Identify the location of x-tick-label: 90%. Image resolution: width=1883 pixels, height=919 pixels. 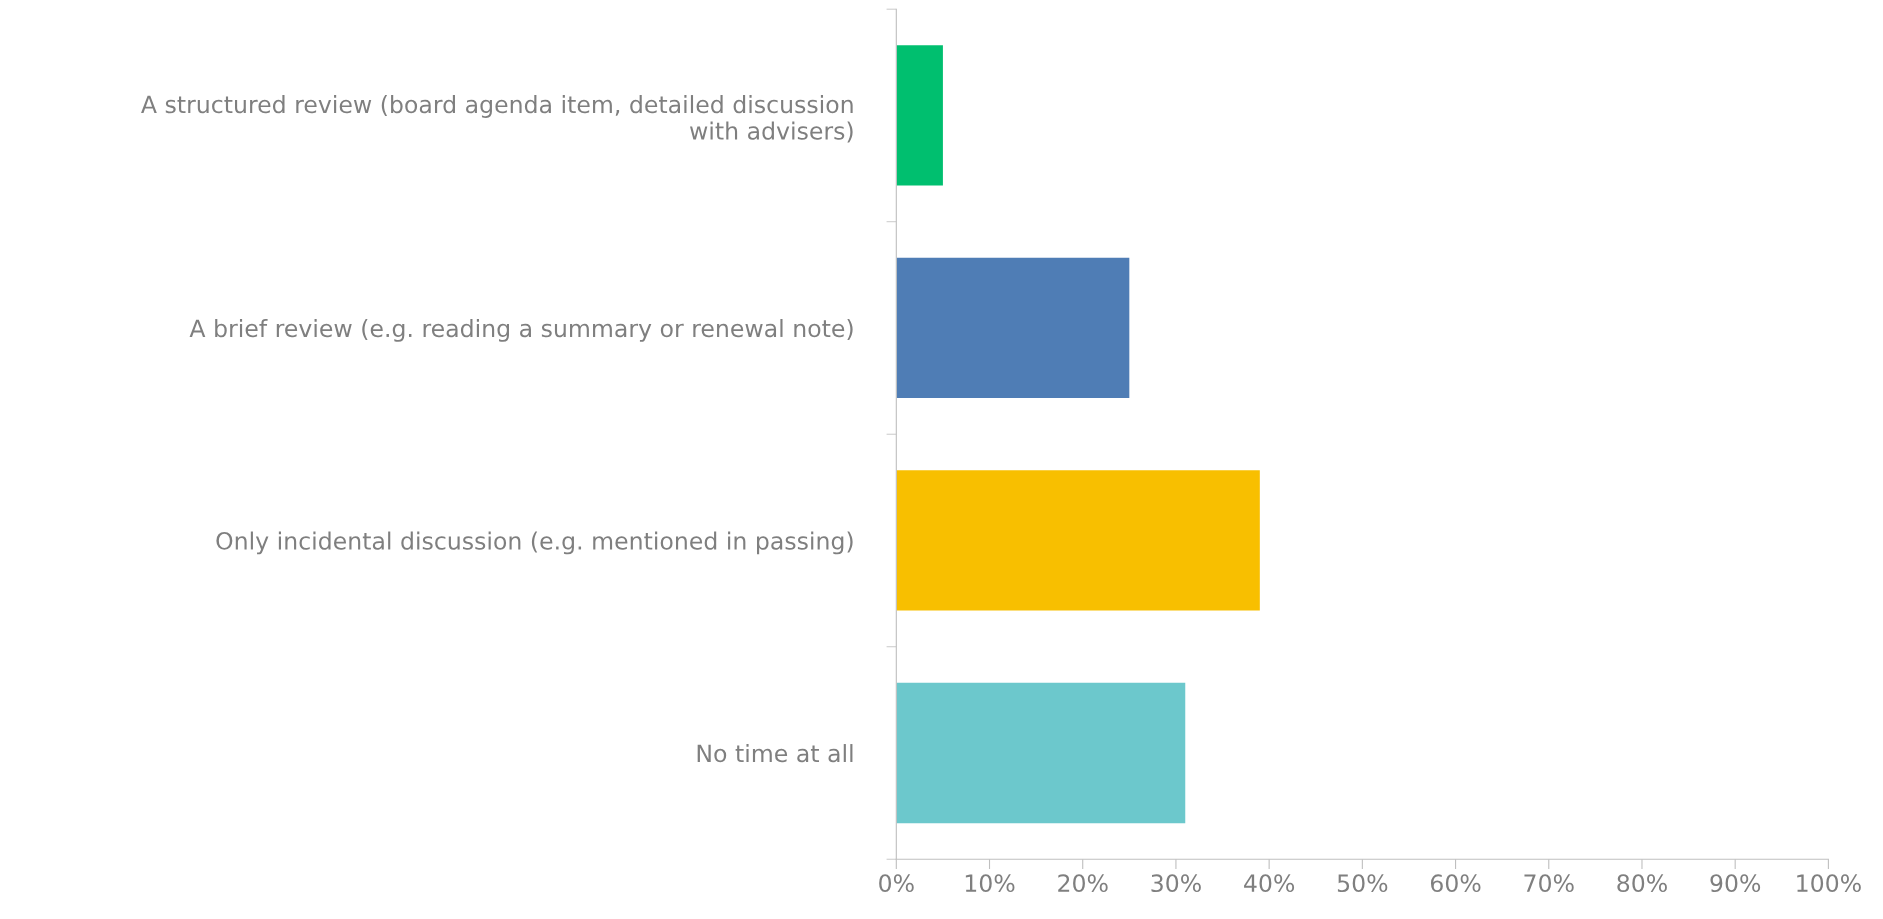
(1735, 883).